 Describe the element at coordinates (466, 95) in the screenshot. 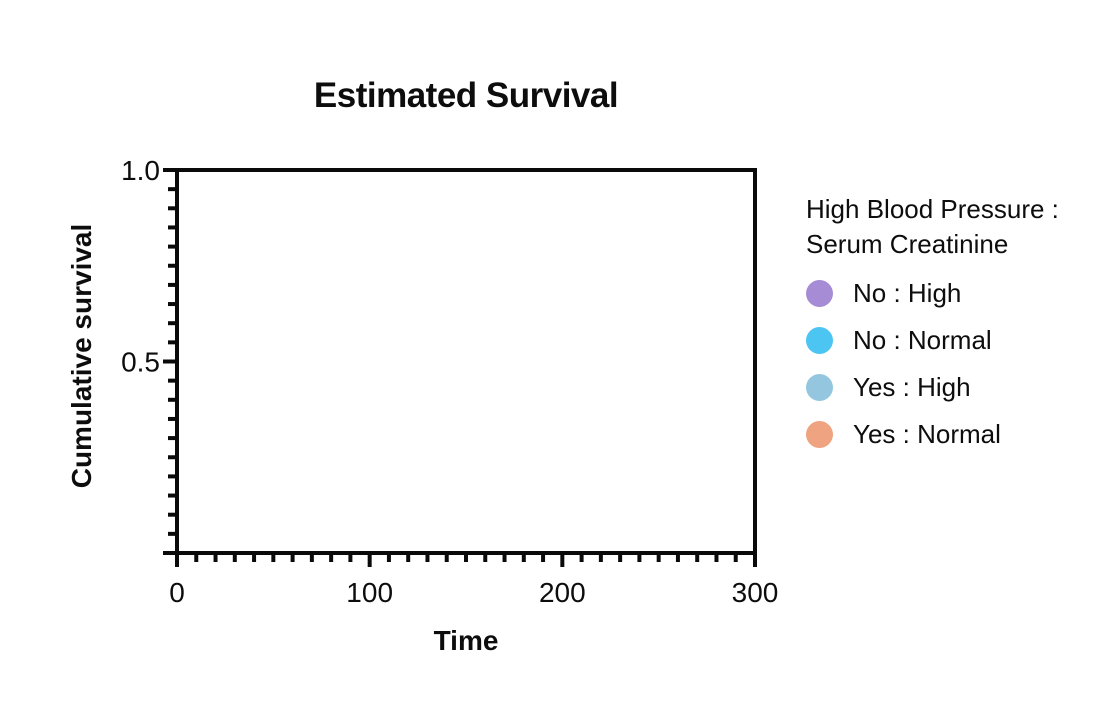

I see `chart-title: Estimated Survival` at that location.